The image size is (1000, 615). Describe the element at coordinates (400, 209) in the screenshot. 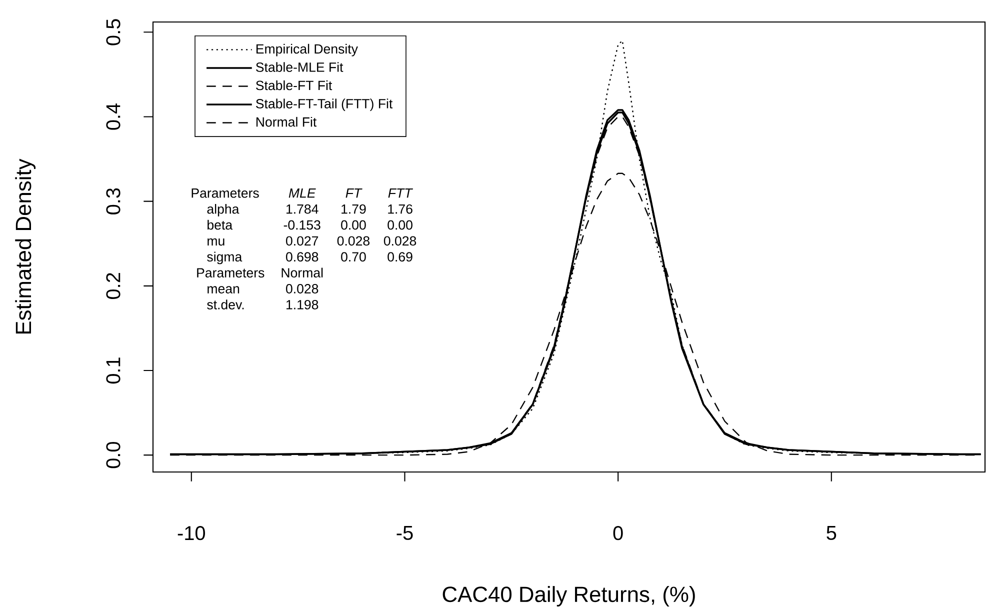

I see `annotation: 1.76` at that location.